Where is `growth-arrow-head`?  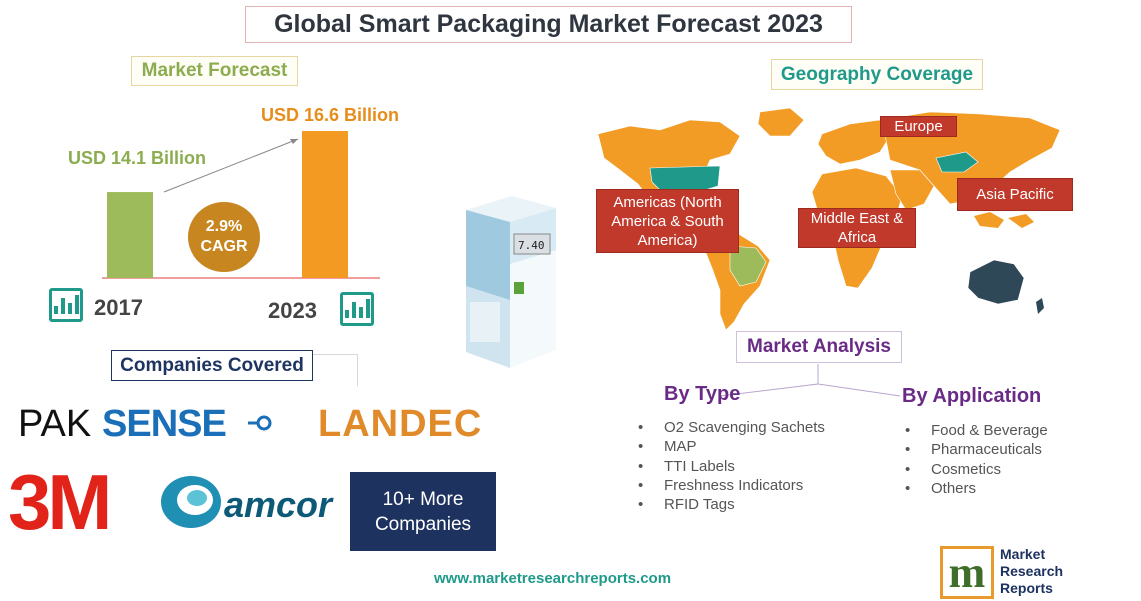 growth-arrow-head is located at coordinates (294, 141).